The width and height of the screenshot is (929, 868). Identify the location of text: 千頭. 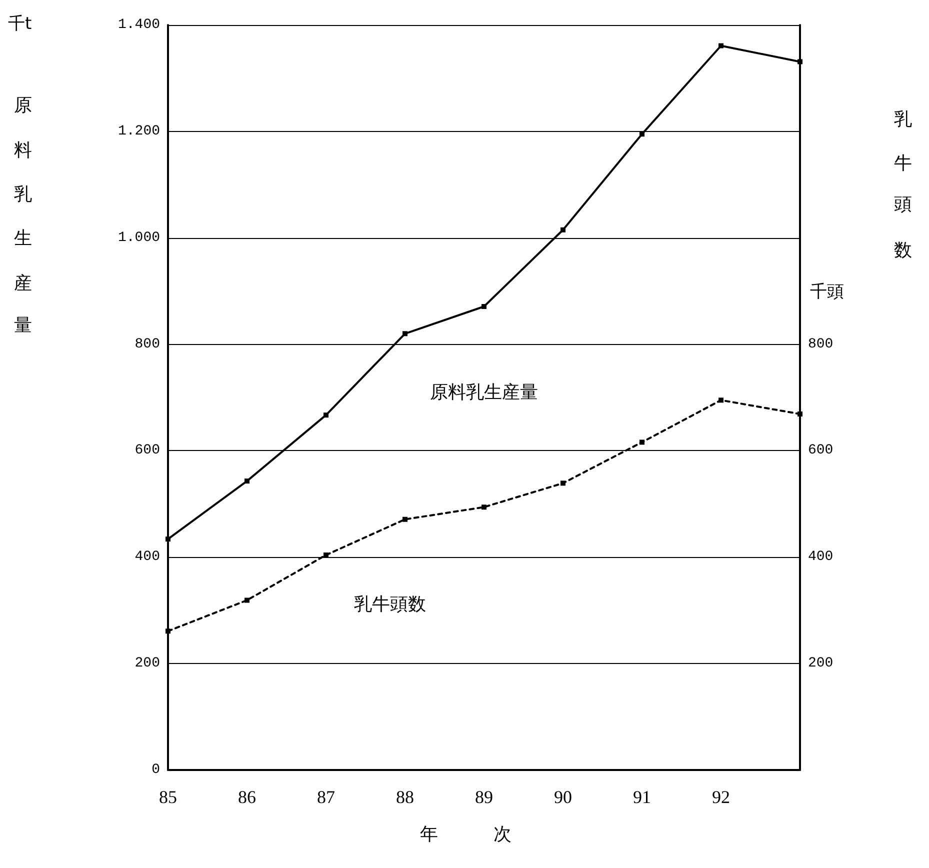
(827, 292).